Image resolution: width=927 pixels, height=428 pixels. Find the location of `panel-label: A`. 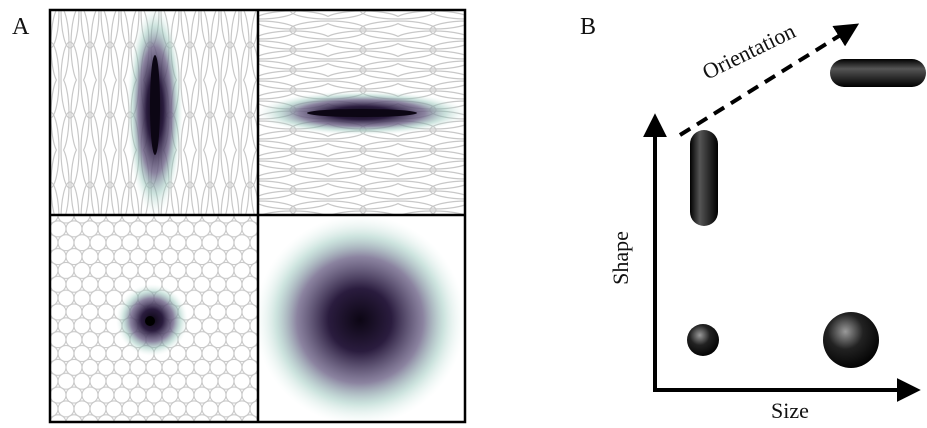

panel-label: A is located at coordinates (21, 27).